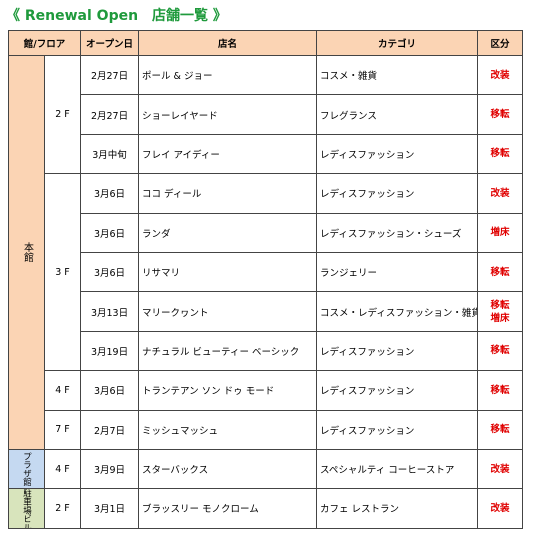  Describe the element at coordinates (26, 469) in the screenshot. I see `building: プラザ館` at that location.